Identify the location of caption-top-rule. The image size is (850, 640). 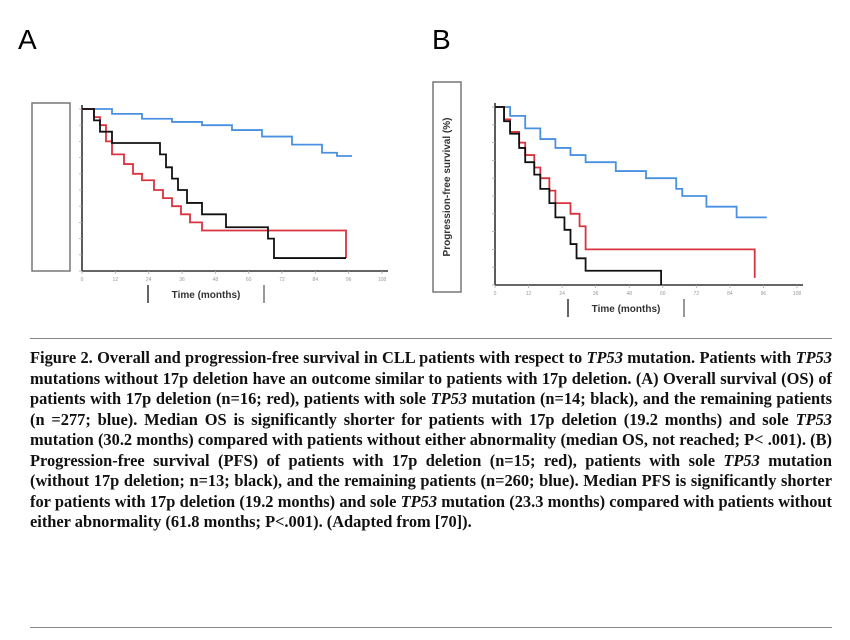
(431, 338).